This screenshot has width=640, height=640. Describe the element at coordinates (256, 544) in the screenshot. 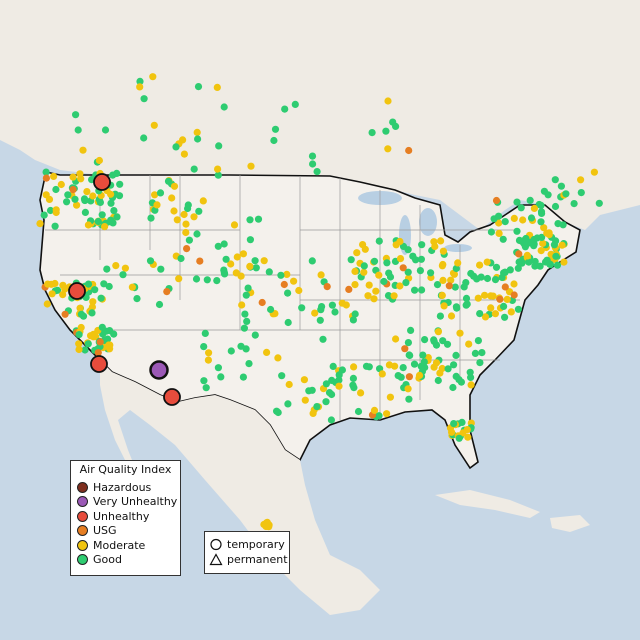

I see `shape-legend-label: temporary` at that location.